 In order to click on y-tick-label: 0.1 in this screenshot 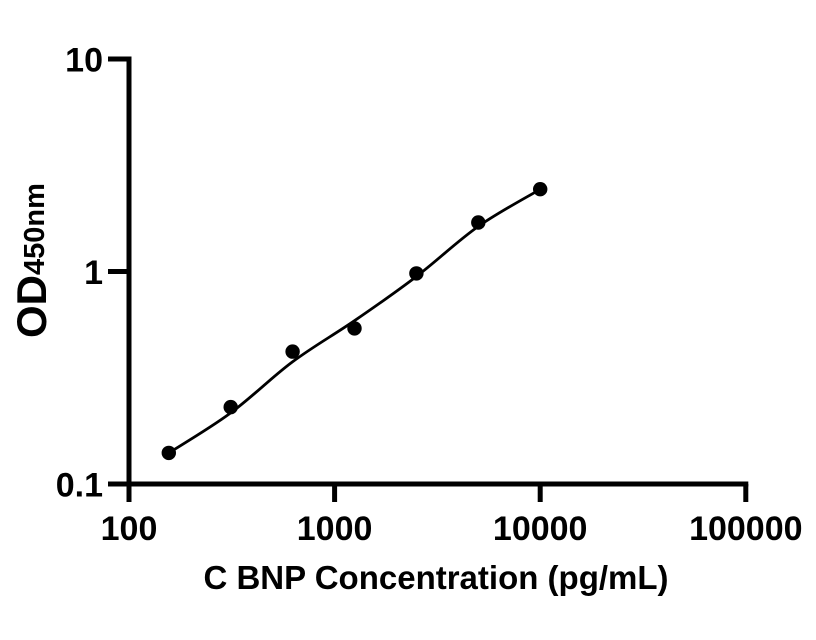, I will do `click(79, 485)`.